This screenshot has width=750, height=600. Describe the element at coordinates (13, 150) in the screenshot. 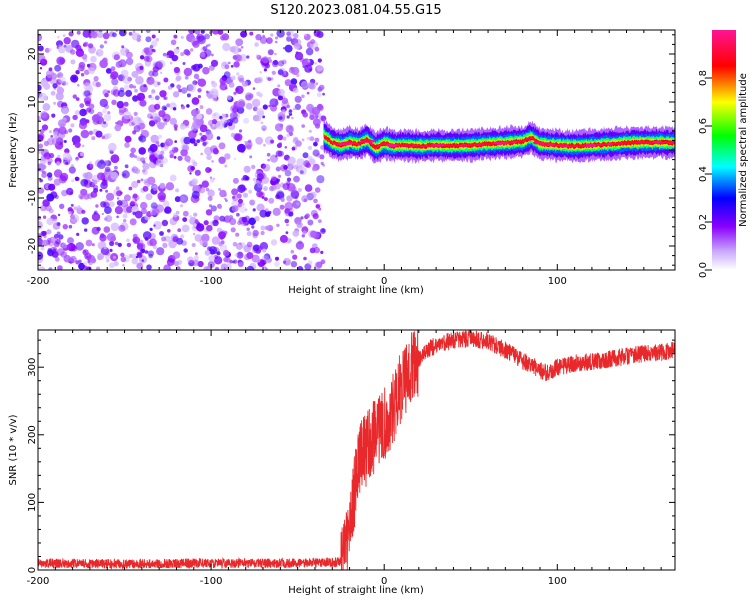

I see `spectrogram-ylabel: Frequency (Hz)` at that location.